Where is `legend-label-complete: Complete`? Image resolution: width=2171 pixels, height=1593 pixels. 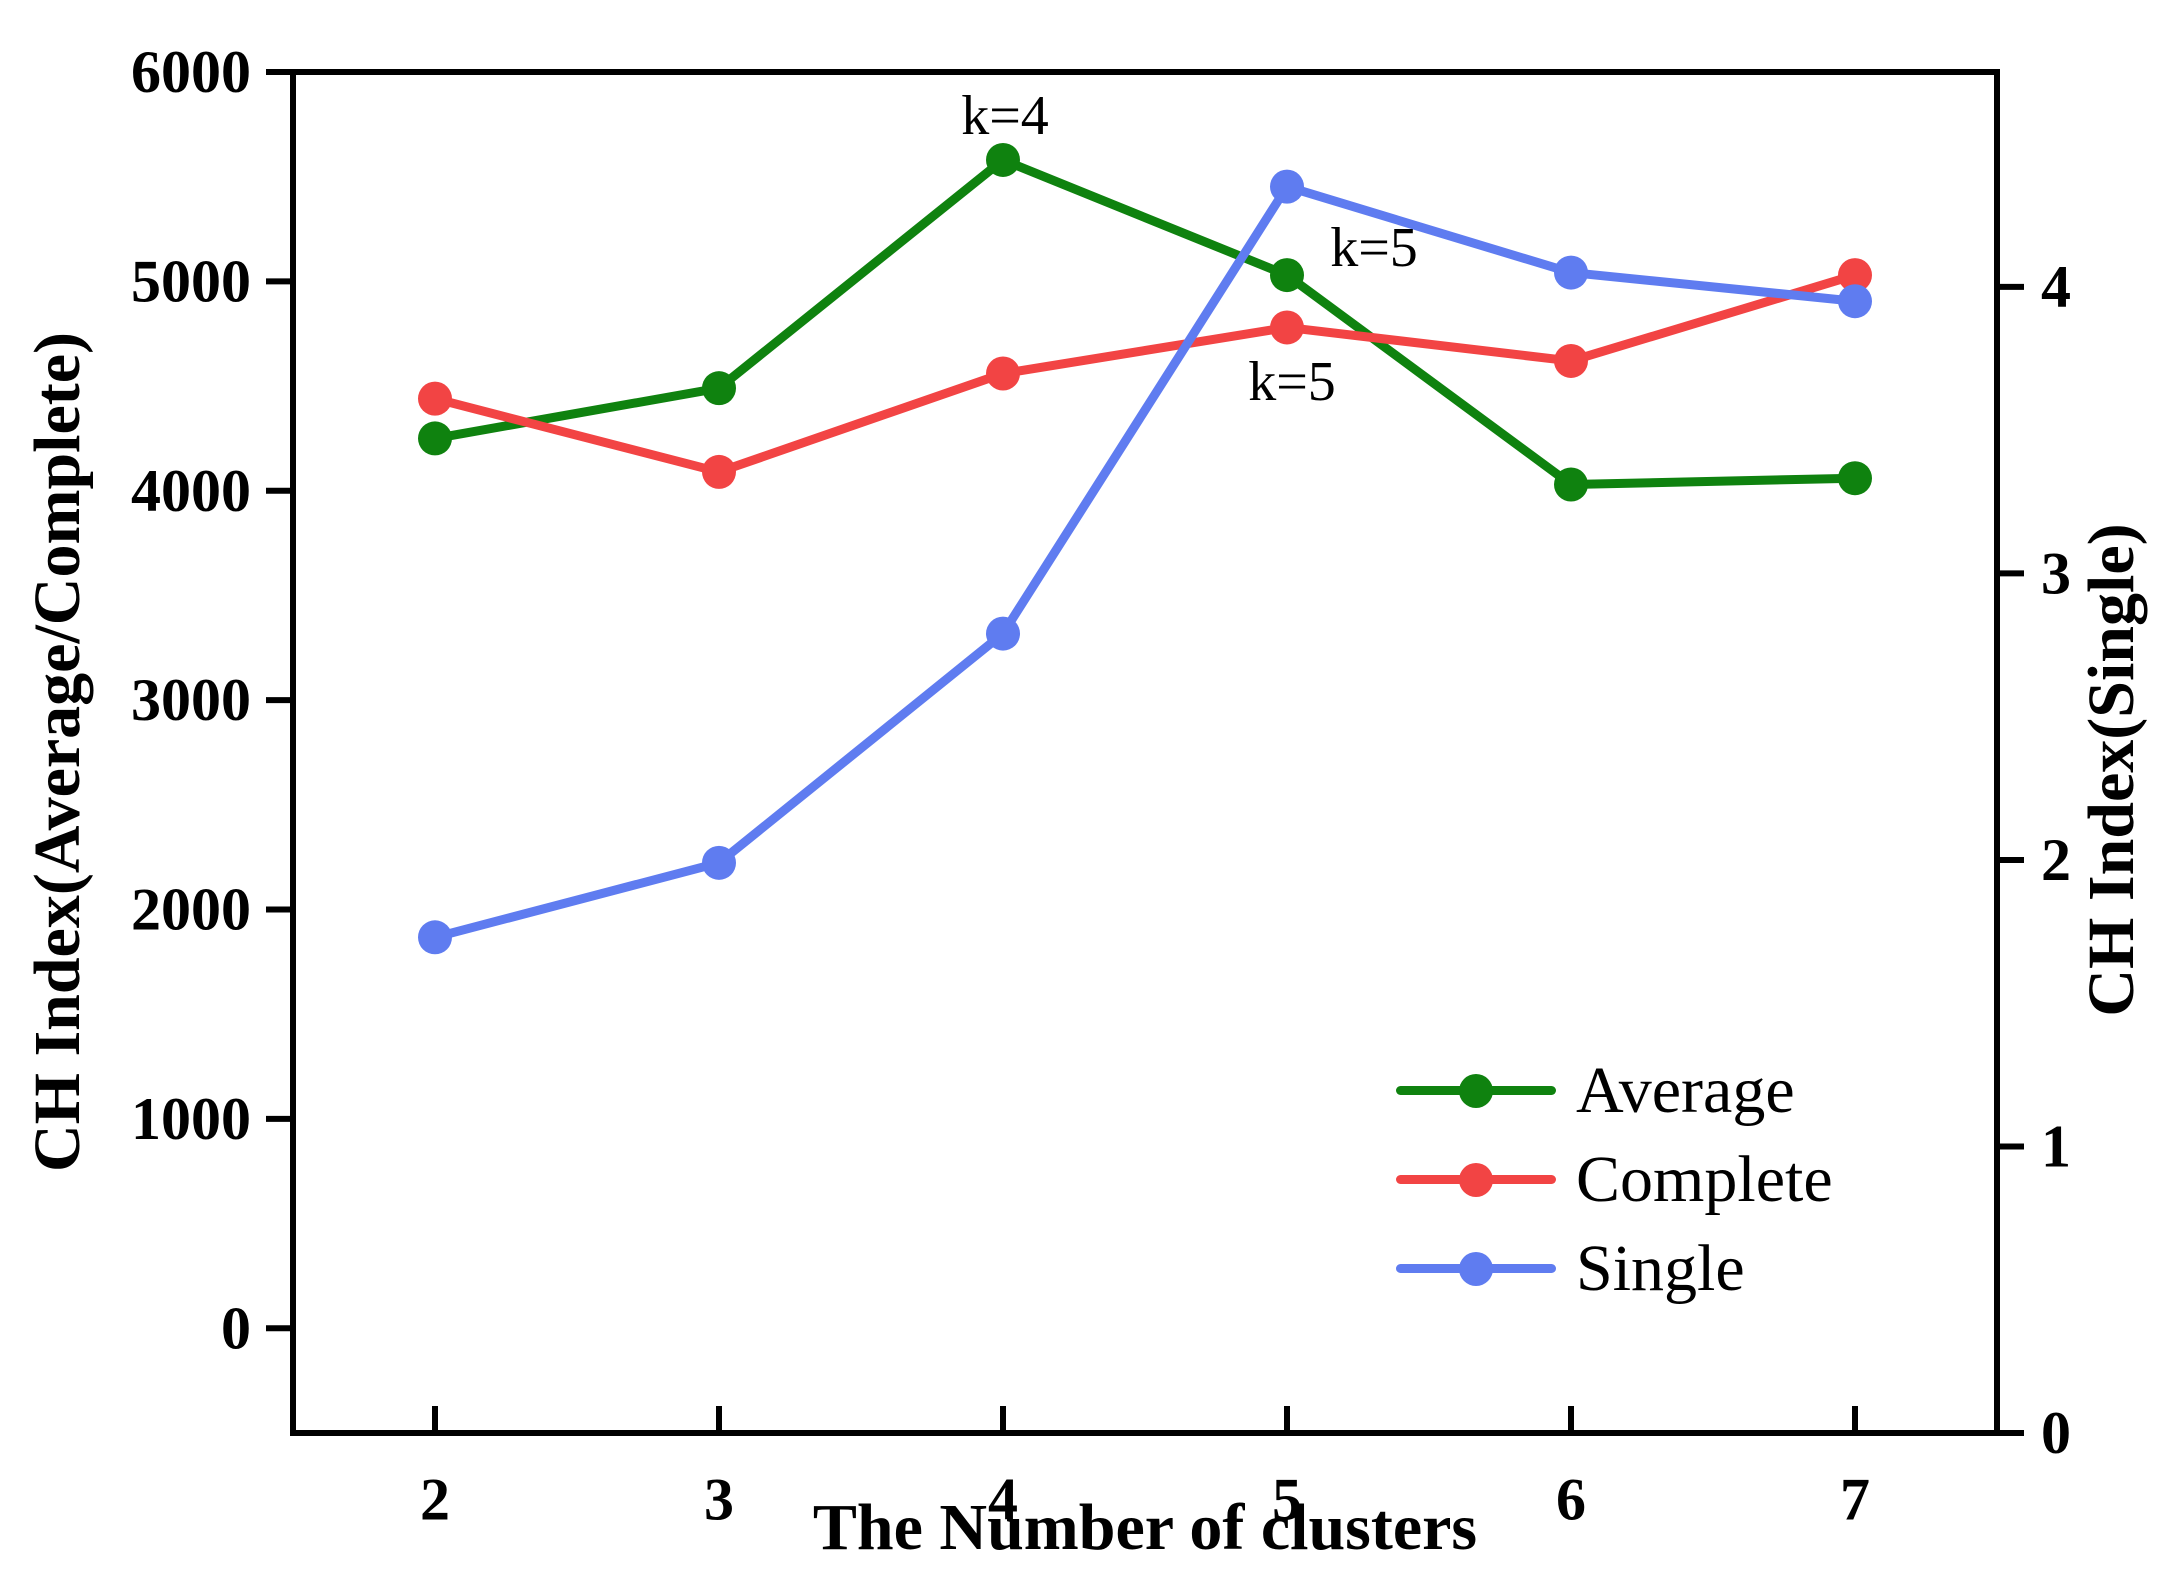
legend-label-complete: Complete is located at coordinates (1704, 1179).